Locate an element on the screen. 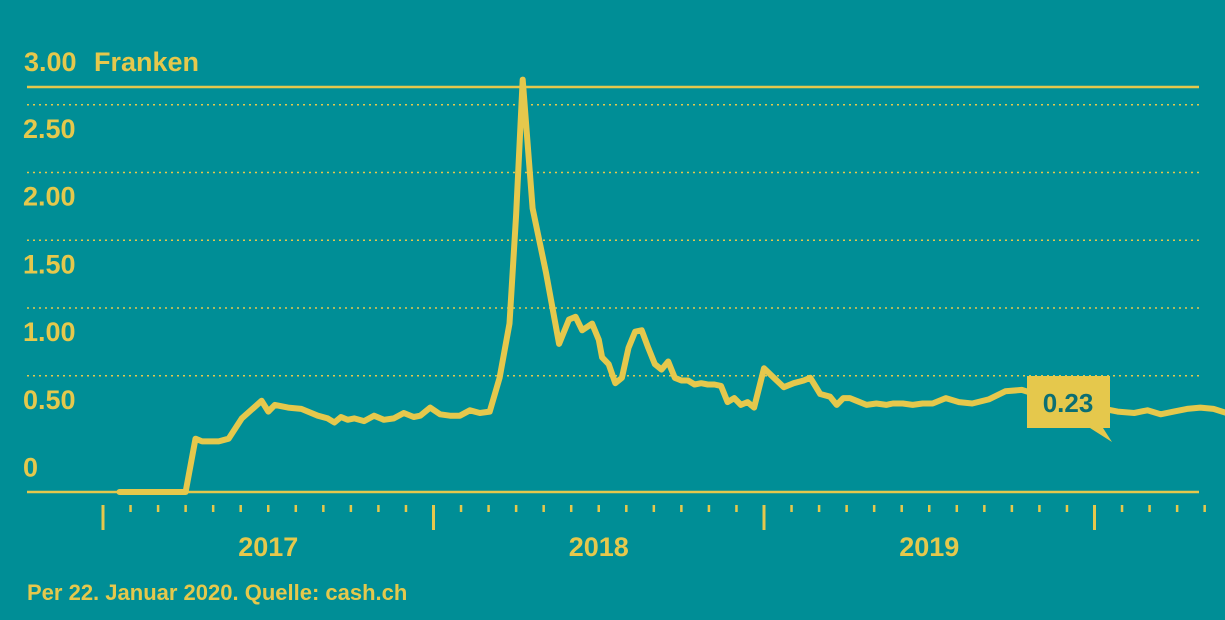 The image size is (1225, 620). y-axis: 0 0.50 1.00 1.50 2.00 2.50 3.00 Franken is located at coordinates (111, 265).